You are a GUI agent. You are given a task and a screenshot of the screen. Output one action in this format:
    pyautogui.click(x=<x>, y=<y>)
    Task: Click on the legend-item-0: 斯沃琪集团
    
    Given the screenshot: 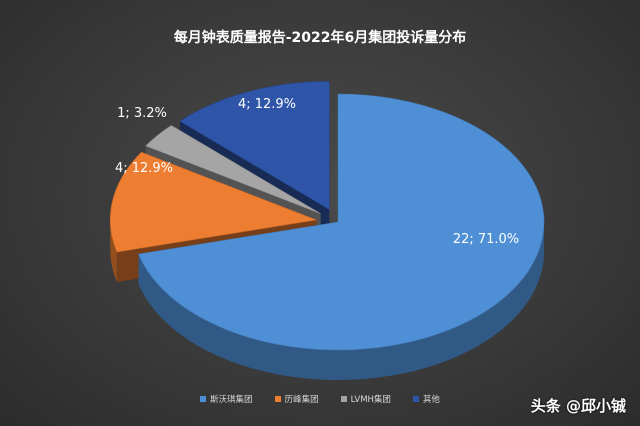 What is the action you would take?
    pyautogui.click(x=226, y=399)
    